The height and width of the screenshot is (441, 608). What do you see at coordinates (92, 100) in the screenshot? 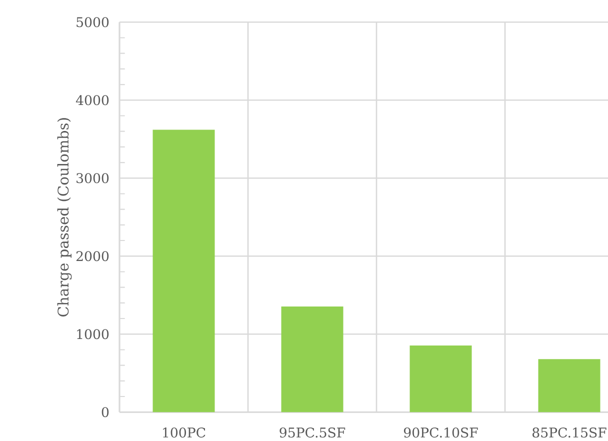
I see `y-tick-label: 4000` at bounding box center [92, 100].